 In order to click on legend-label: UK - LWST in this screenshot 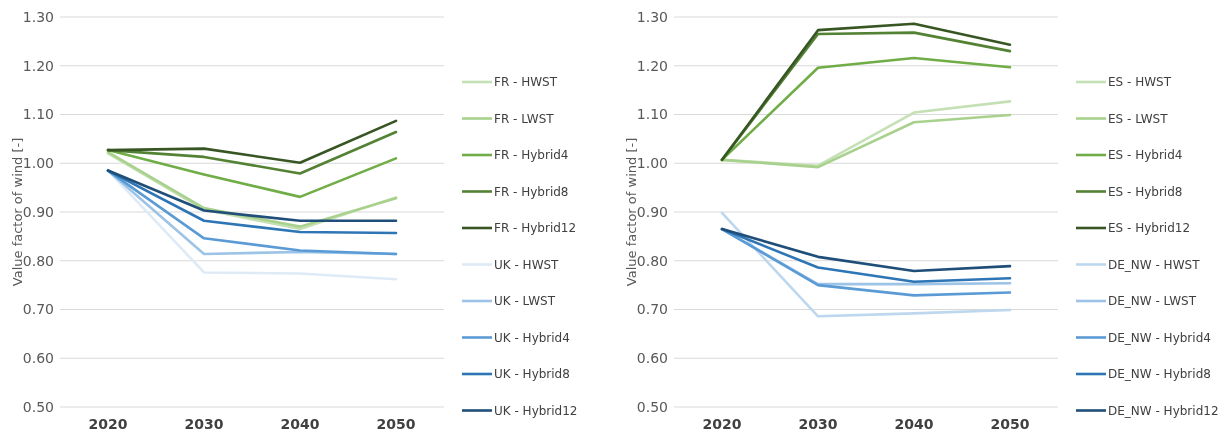, I will do `click(525, 301)`.